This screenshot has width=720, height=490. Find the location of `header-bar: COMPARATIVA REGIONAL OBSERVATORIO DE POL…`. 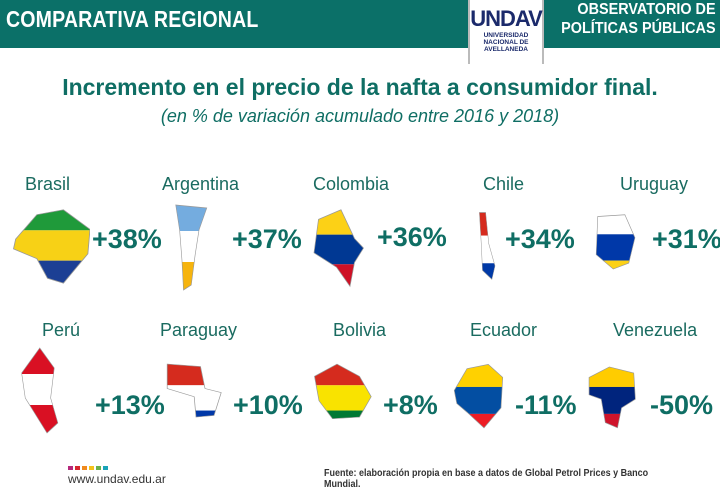

header-bar: COMPARATIVA REGIONAL OBSERVATORIO DE POL… is located at coordinates (360, 24).